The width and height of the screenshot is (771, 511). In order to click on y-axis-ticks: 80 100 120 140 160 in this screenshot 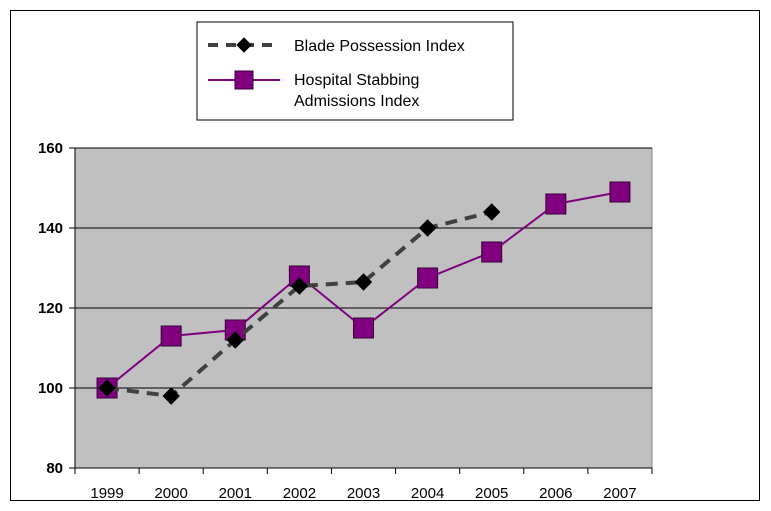, I will do `click(56, 308)`.